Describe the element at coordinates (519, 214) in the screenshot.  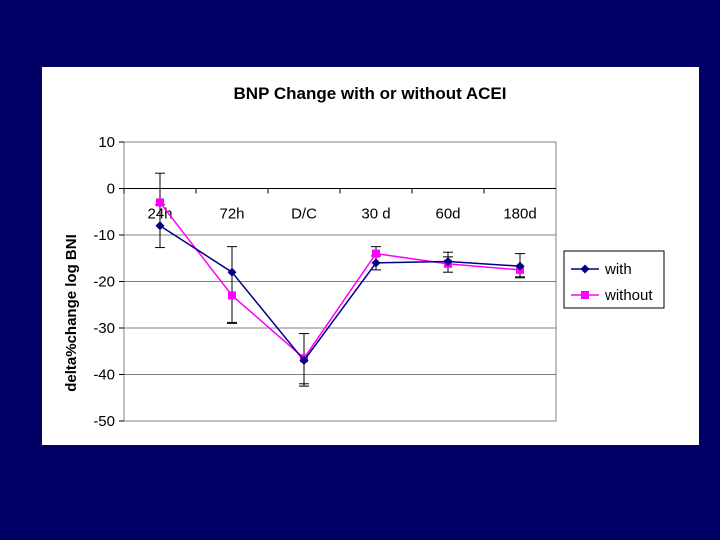
I see `x-tick-label: 180d` at that location.